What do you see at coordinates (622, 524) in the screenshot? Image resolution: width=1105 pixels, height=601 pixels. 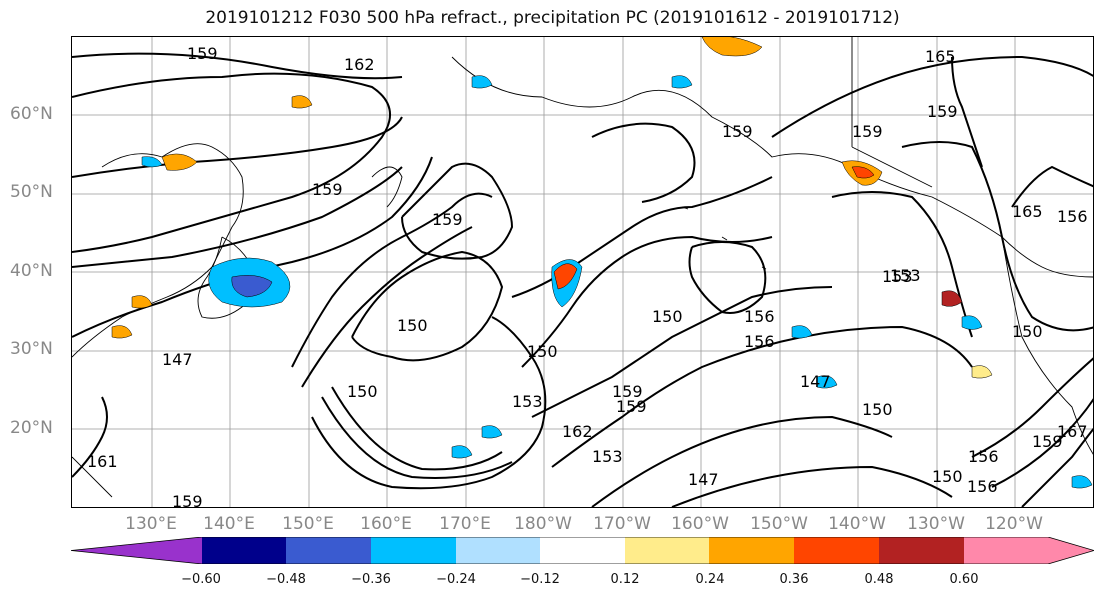 I see `lon-label-170w: 170°W` at bounding box center [622, 524].